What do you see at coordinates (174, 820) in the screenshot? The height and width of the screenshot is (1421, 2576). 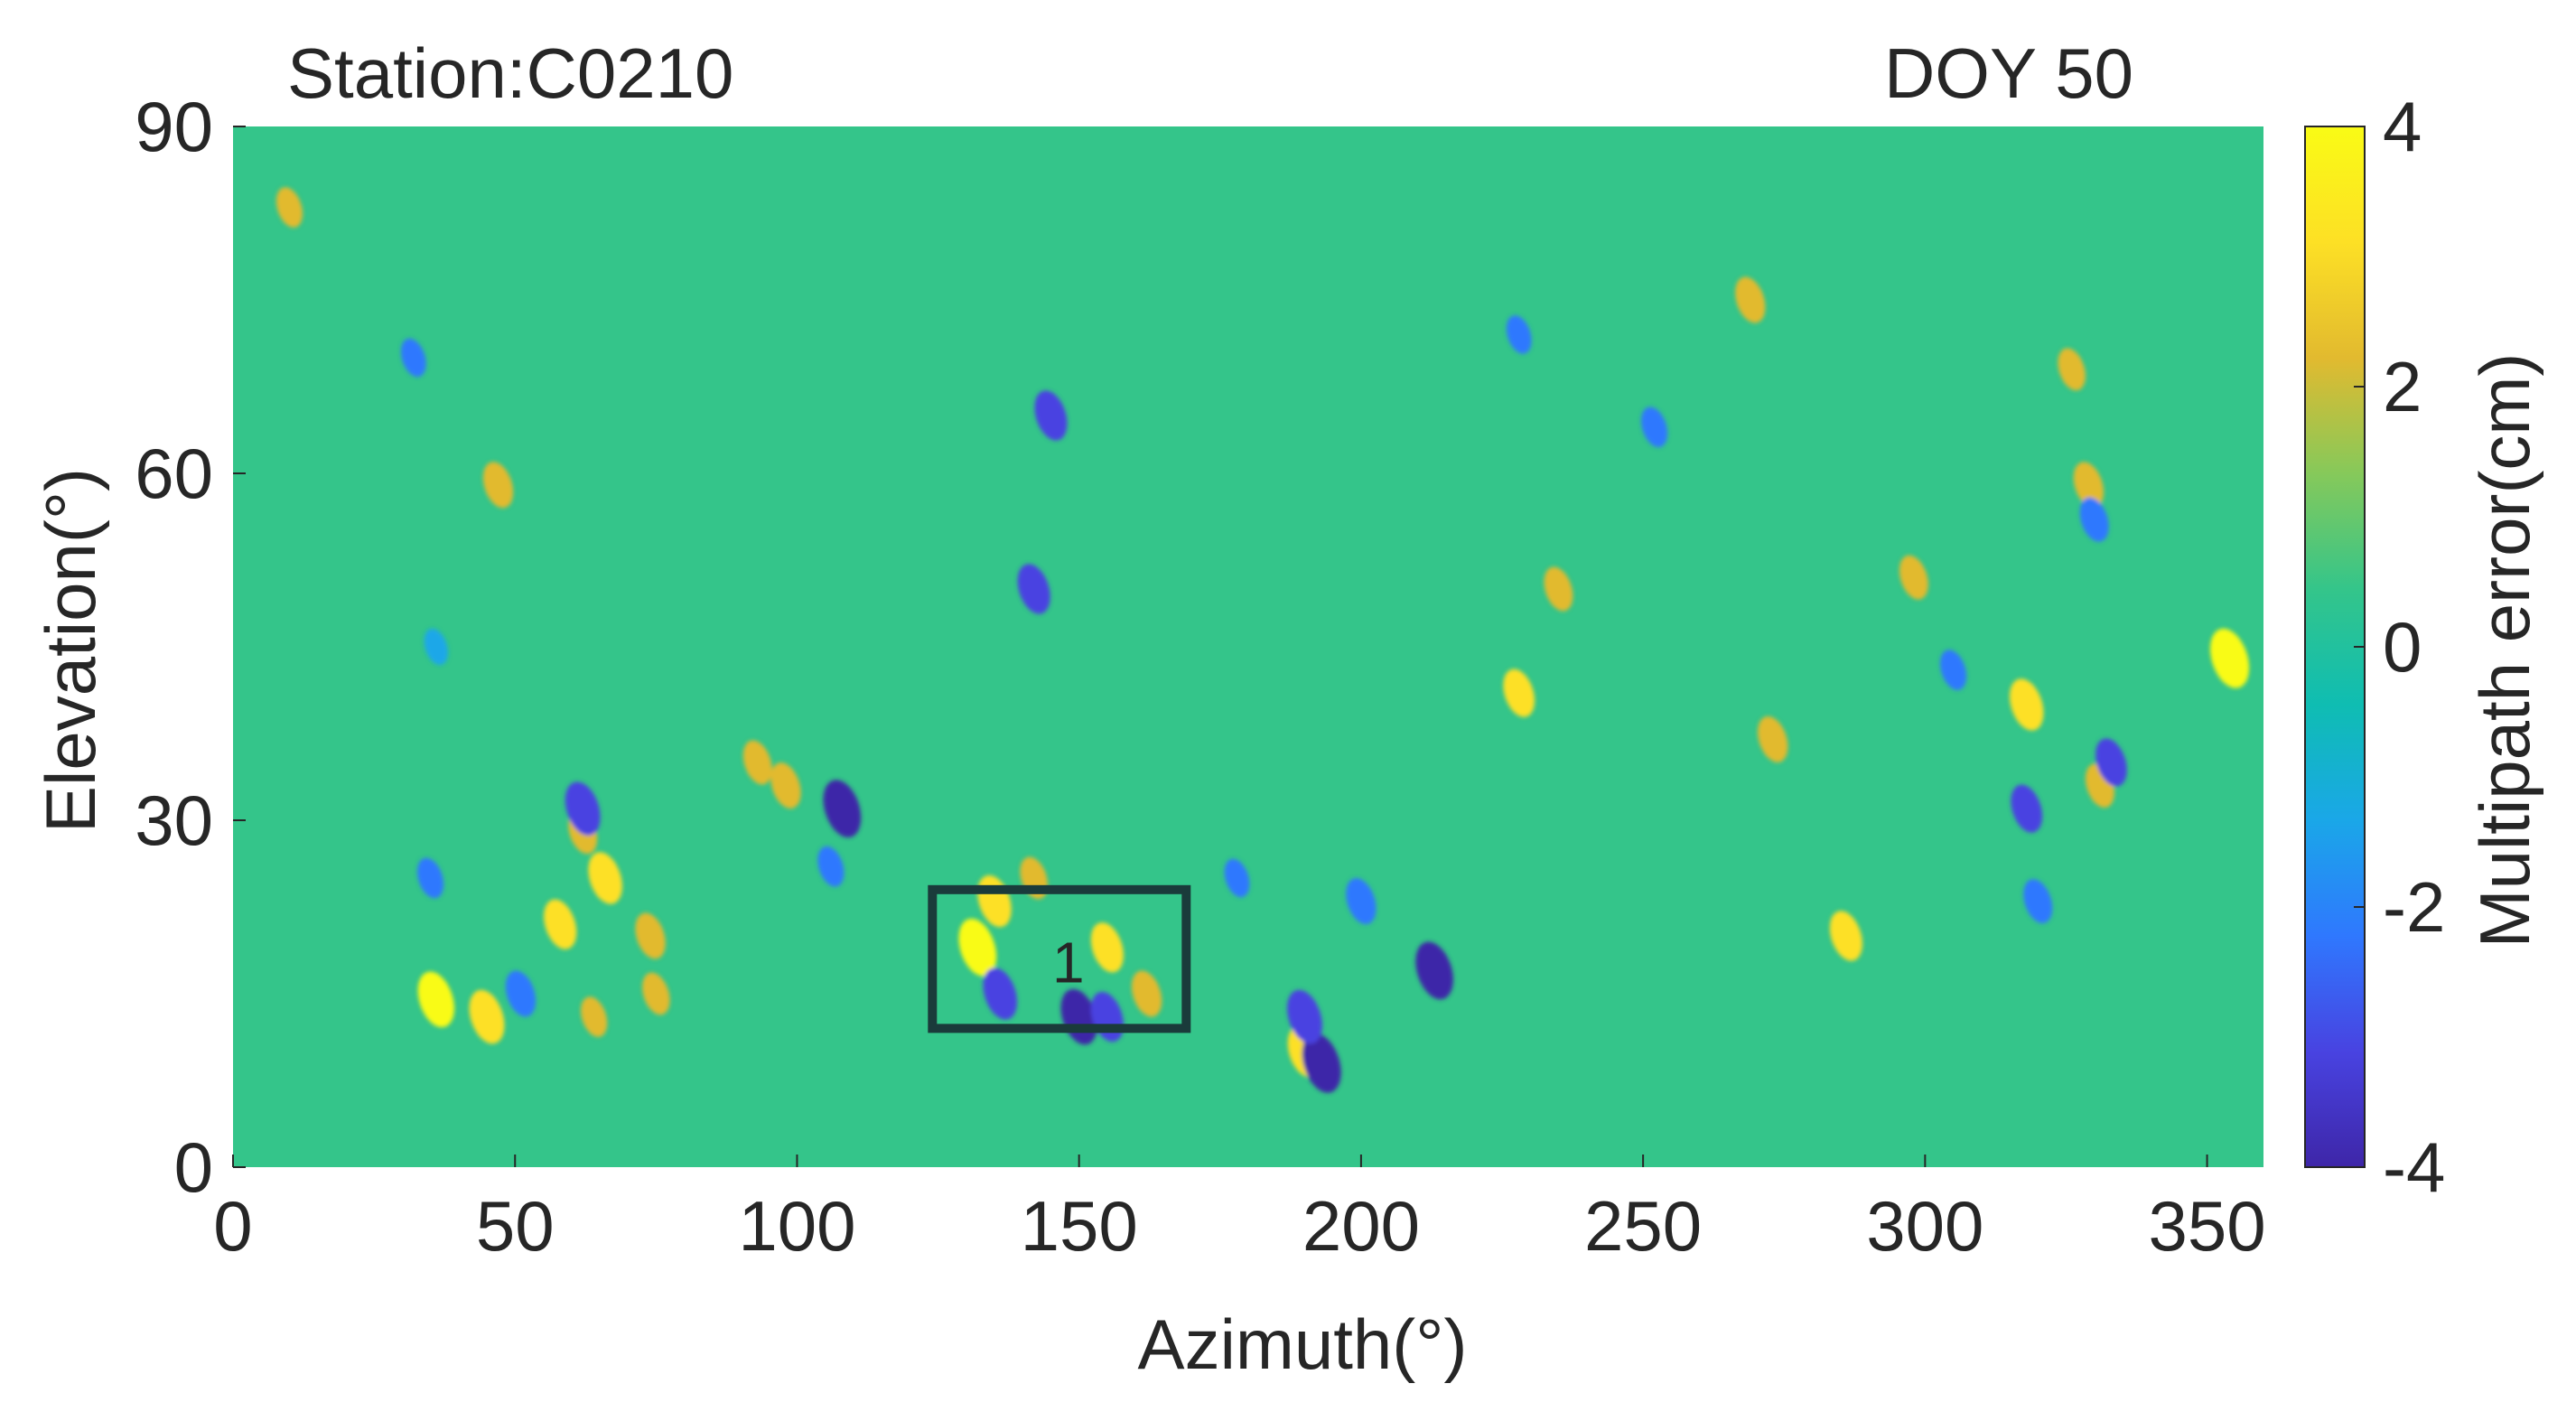 I see `y-tick-label: 30` at bounding box center [174, 820].